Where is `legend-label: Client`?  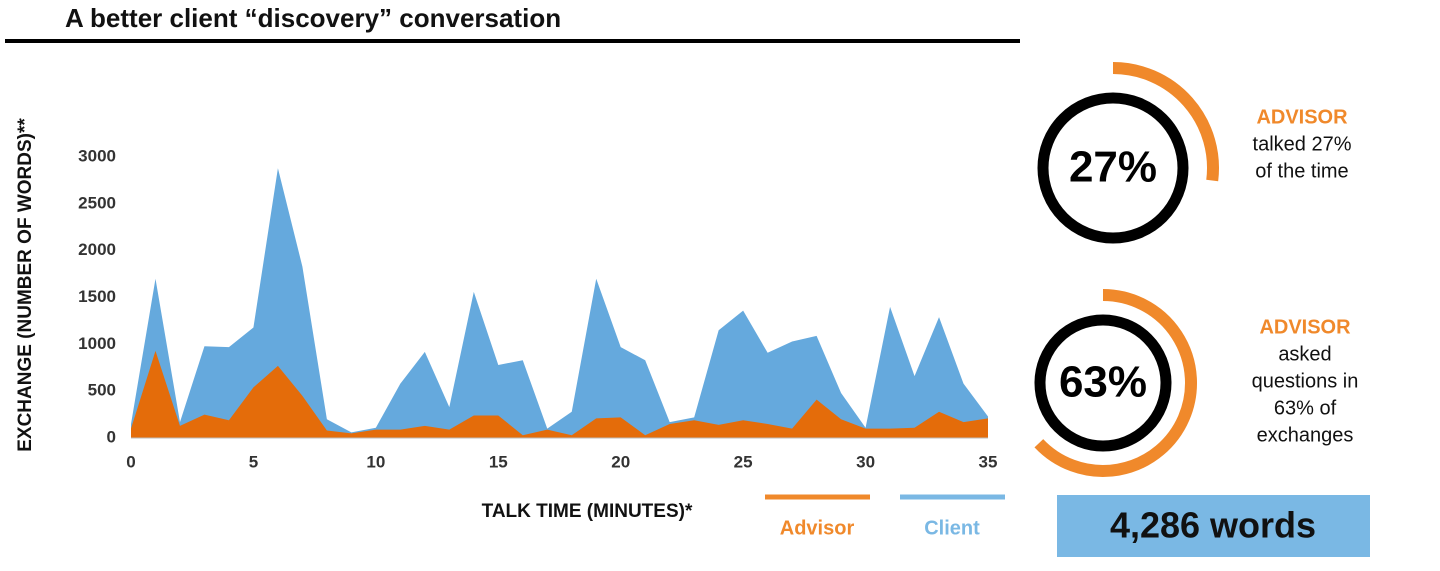 legend-label: Client is located at coordinates (952, 528).